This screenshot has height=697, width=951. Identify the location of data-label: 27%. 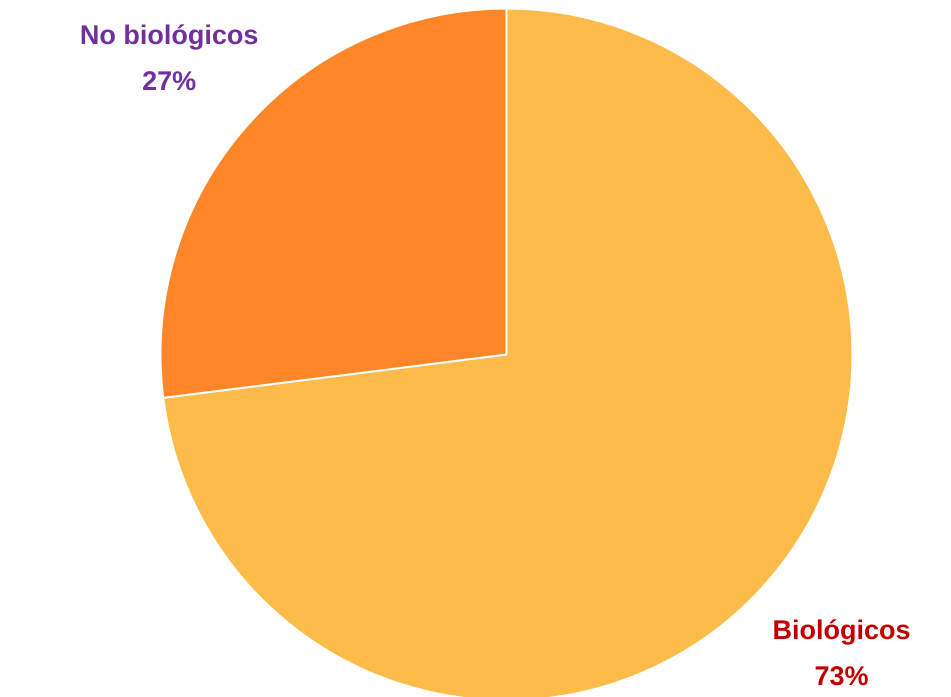
(169, 81).